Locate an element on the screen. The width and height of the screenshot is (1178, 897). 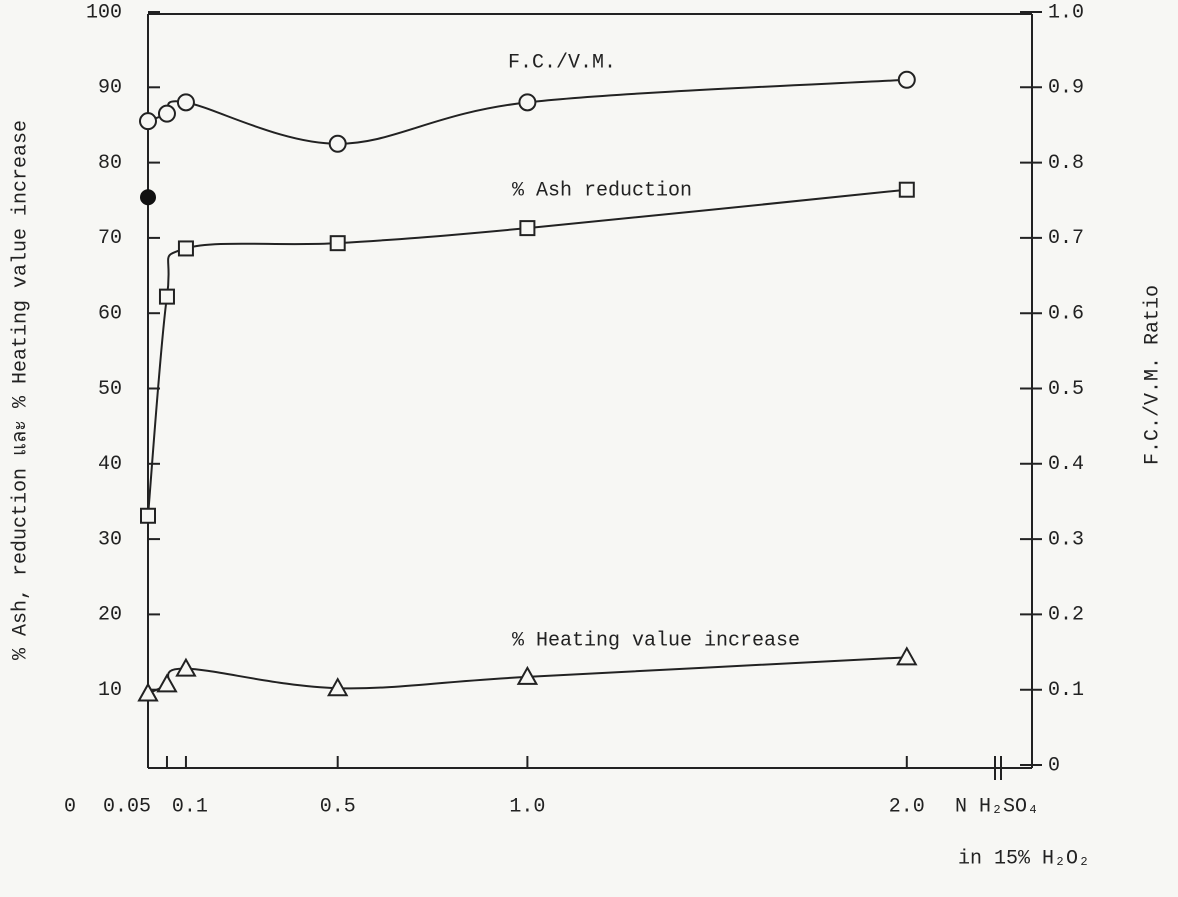
y-tick-label: 100 is located at coordinates (104, 12).